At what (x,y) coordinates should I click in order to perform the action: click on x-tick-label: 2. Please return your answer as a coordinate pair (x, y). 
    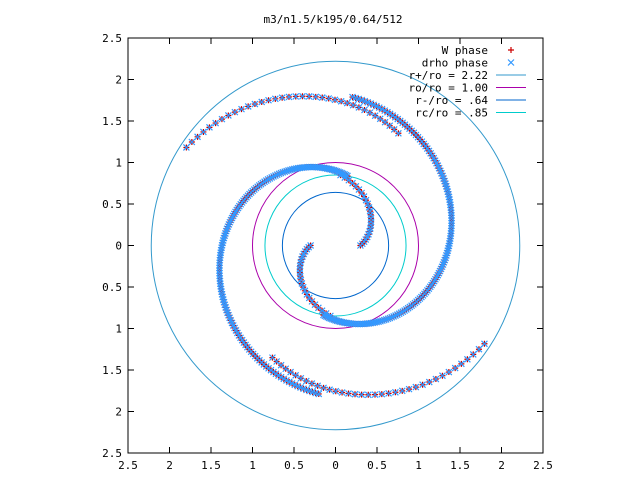
    Looking at the image, I should click on (501, 465).